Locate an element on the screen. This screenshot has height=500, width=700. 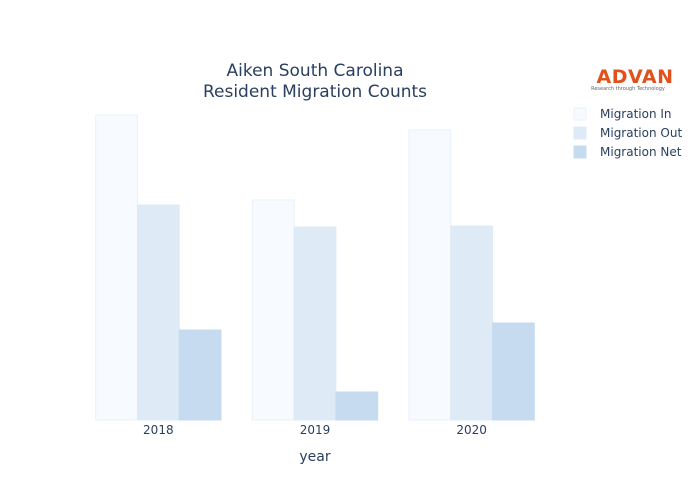
legend-item-migration-in: Migration In is located at coordinates (622, 114).